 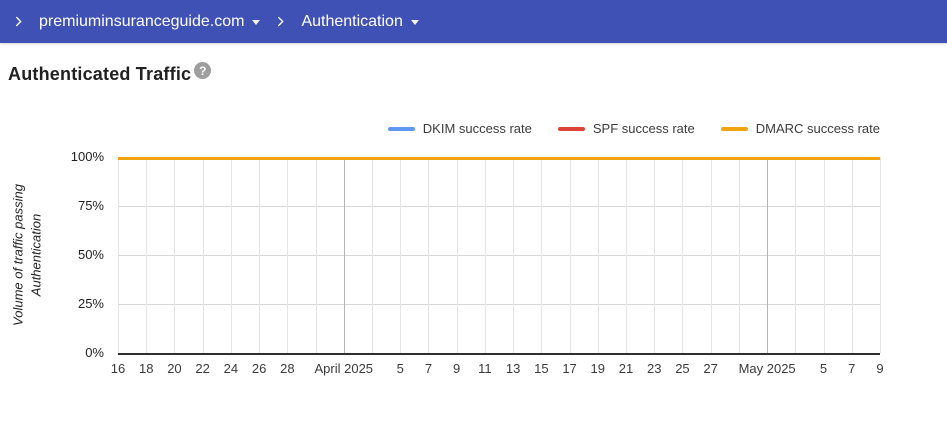 What do you see at coordinates (90, 205) in the screenshot?
I see `y-tick-label: 75%` at bounding box center [90, 205].